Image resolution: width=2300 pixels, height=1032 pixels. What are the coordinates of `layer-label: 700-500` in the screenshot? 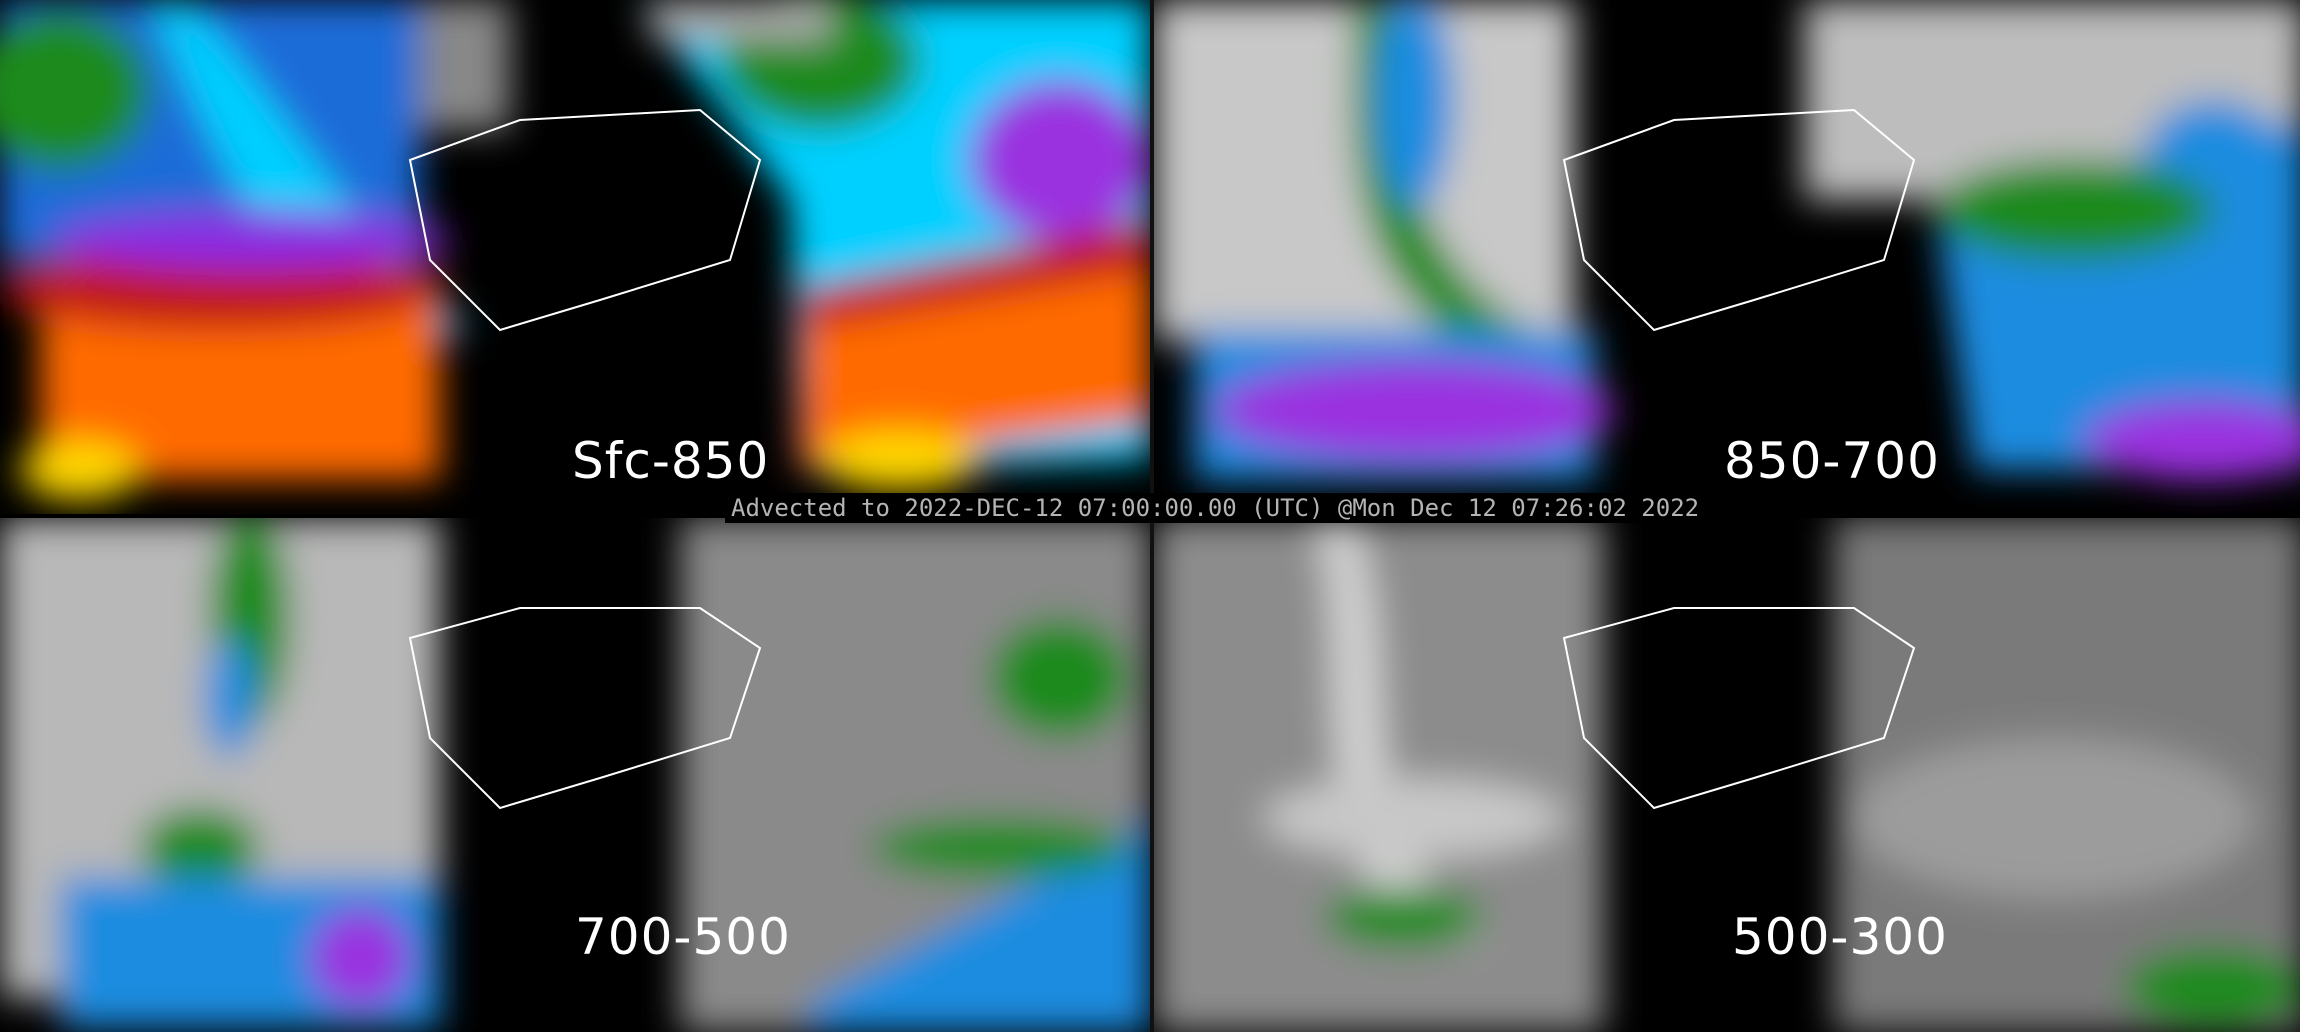 It's located at (683, 937).